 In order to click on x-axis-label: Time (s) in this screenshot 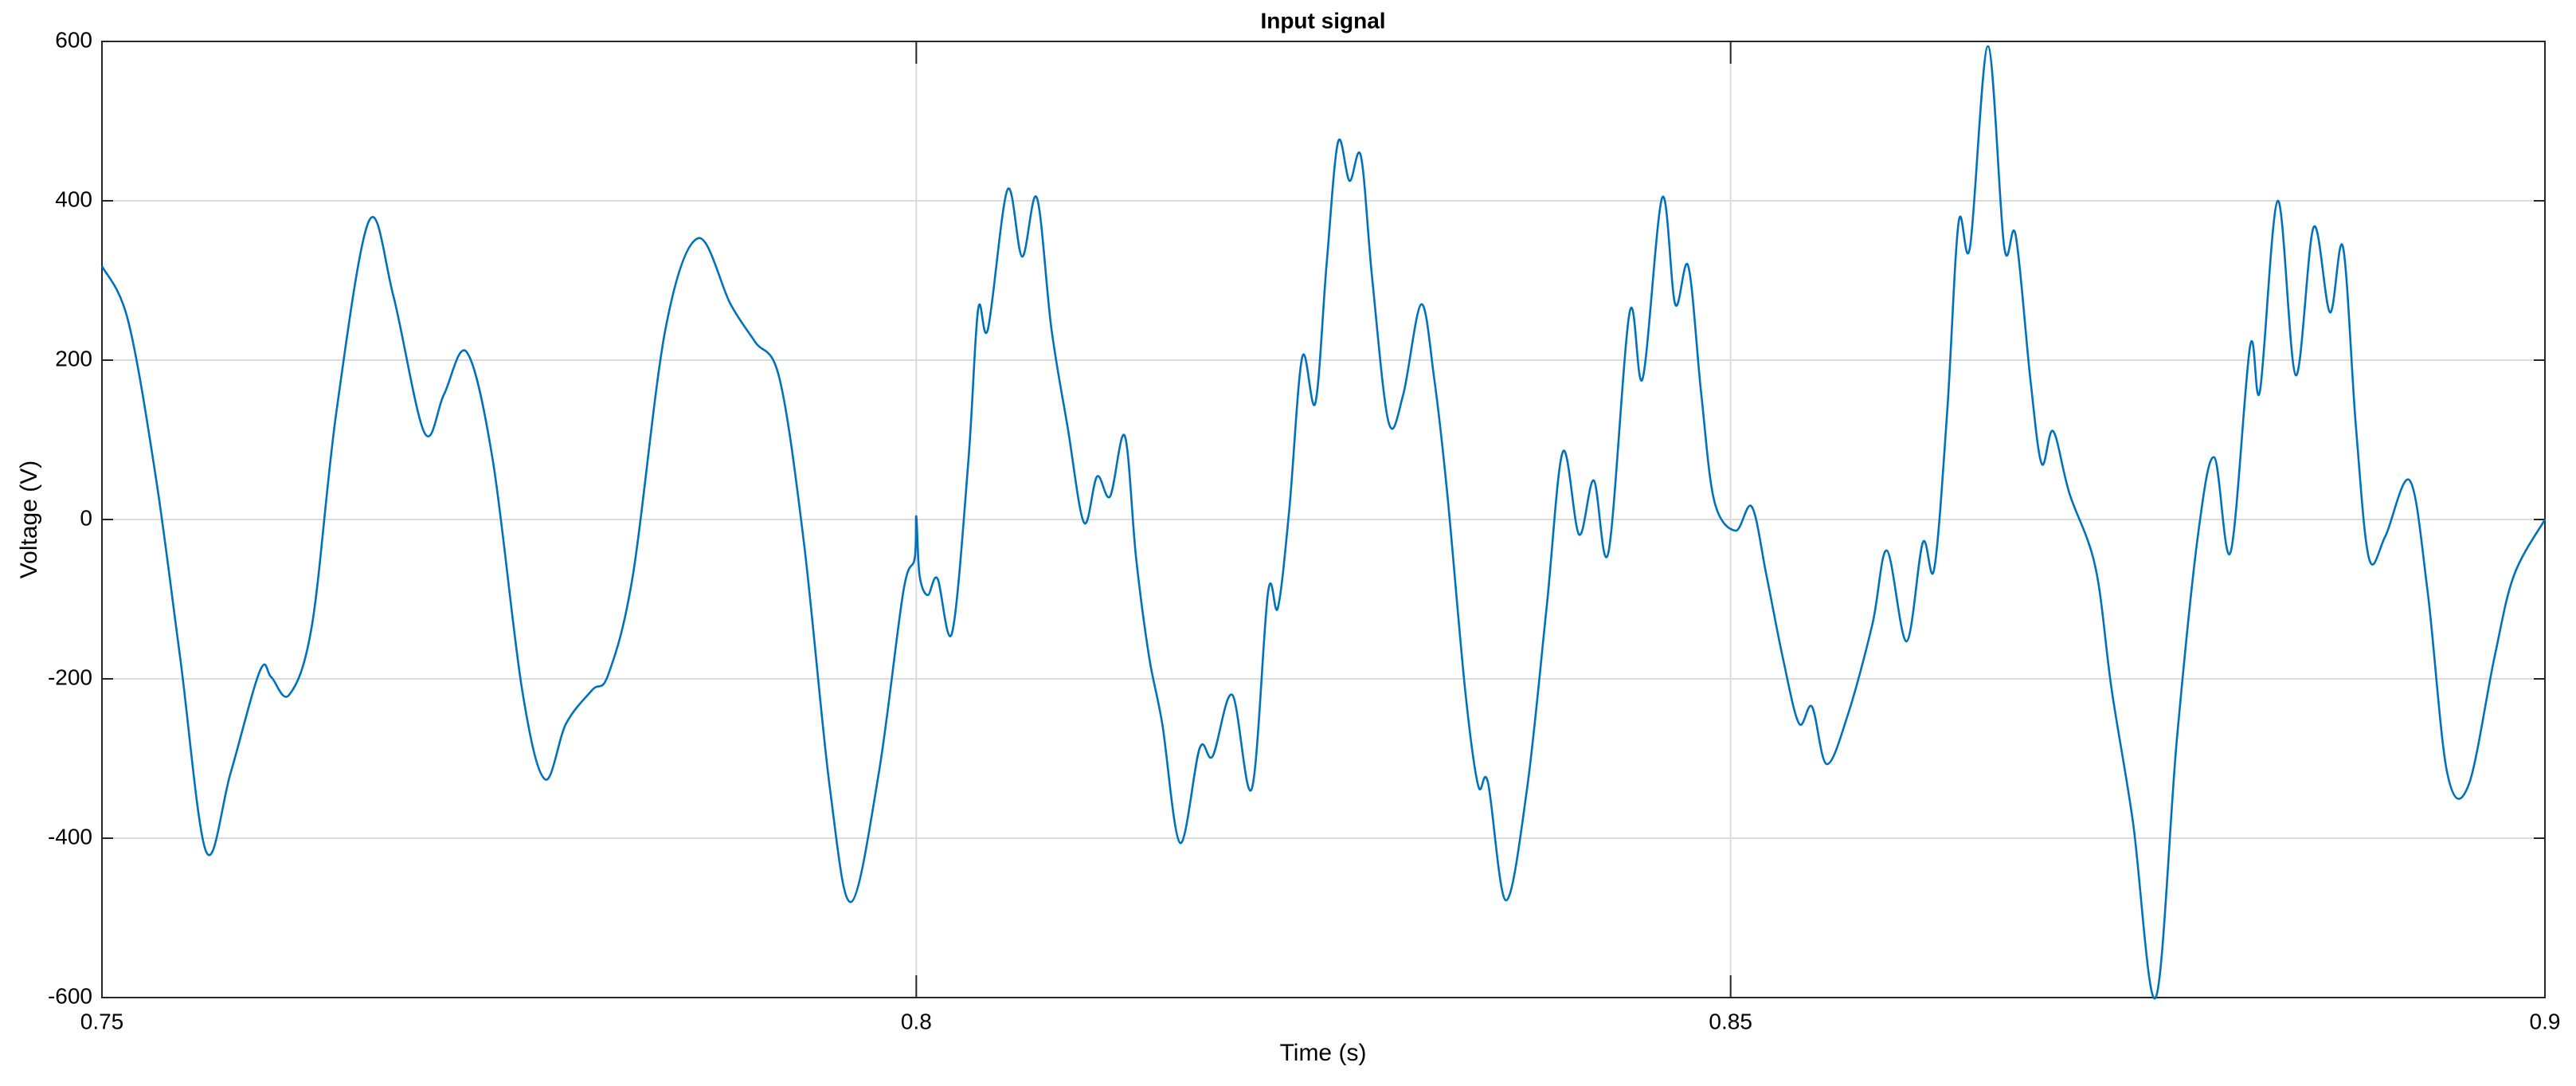, I will do `click(1323, 1053)`.